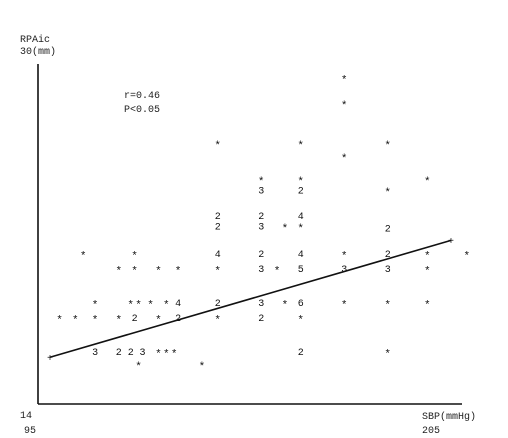 The height and width of the screenshot is (438, 508). I want to click on y-axis-min-label: 14, so click(26, 416).